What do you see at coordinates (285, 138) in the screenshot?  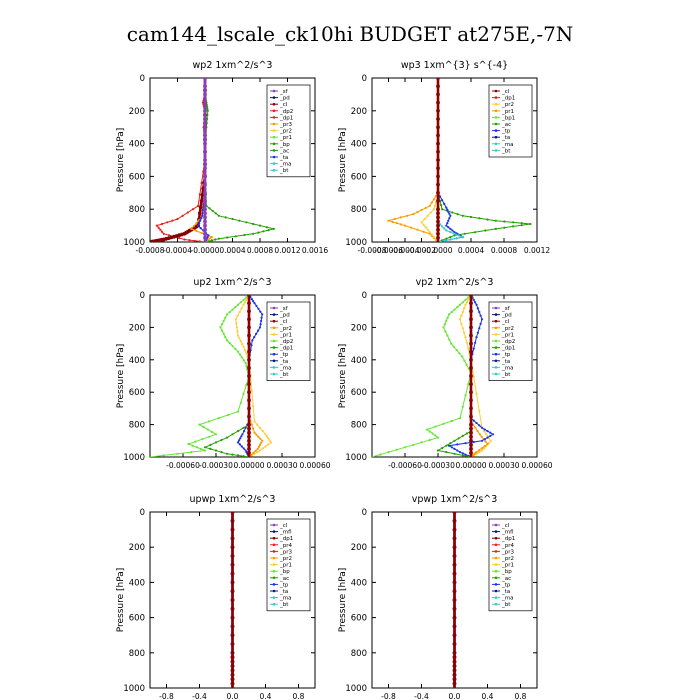 I see `legend-entry: _pr1` at bounding box center [285, 138].